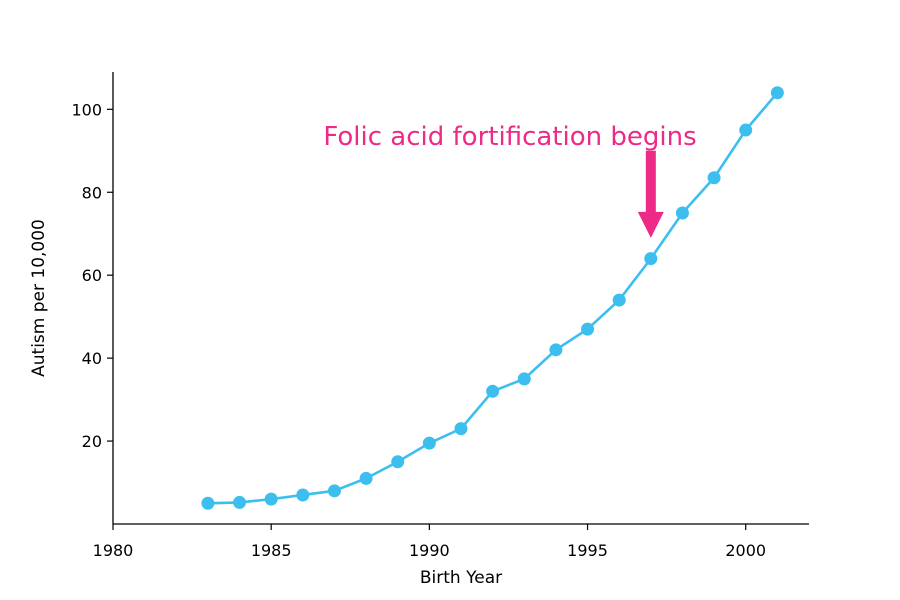 The height and width of the screenshot is (600, 900). I want to click on y-axis-label: Autism per 10,000, so click(39, 298).